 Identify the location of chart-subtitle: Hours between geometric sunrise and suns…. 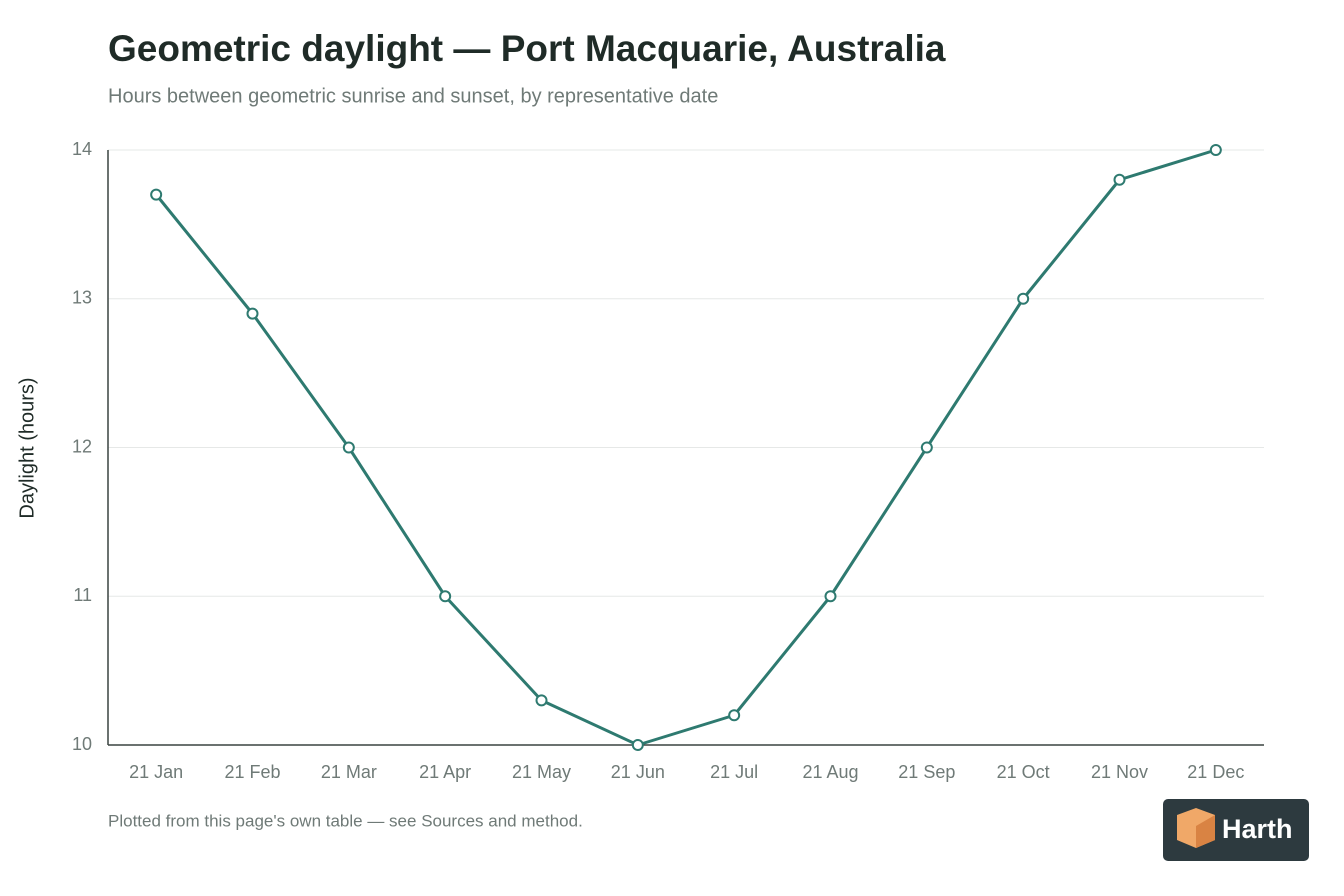
(413, 96).